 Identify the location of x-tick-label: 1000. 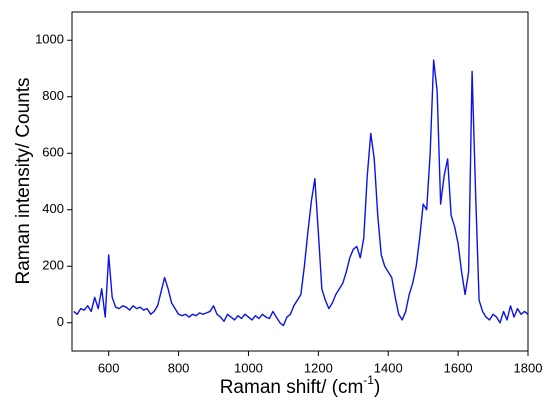
(248, 367).